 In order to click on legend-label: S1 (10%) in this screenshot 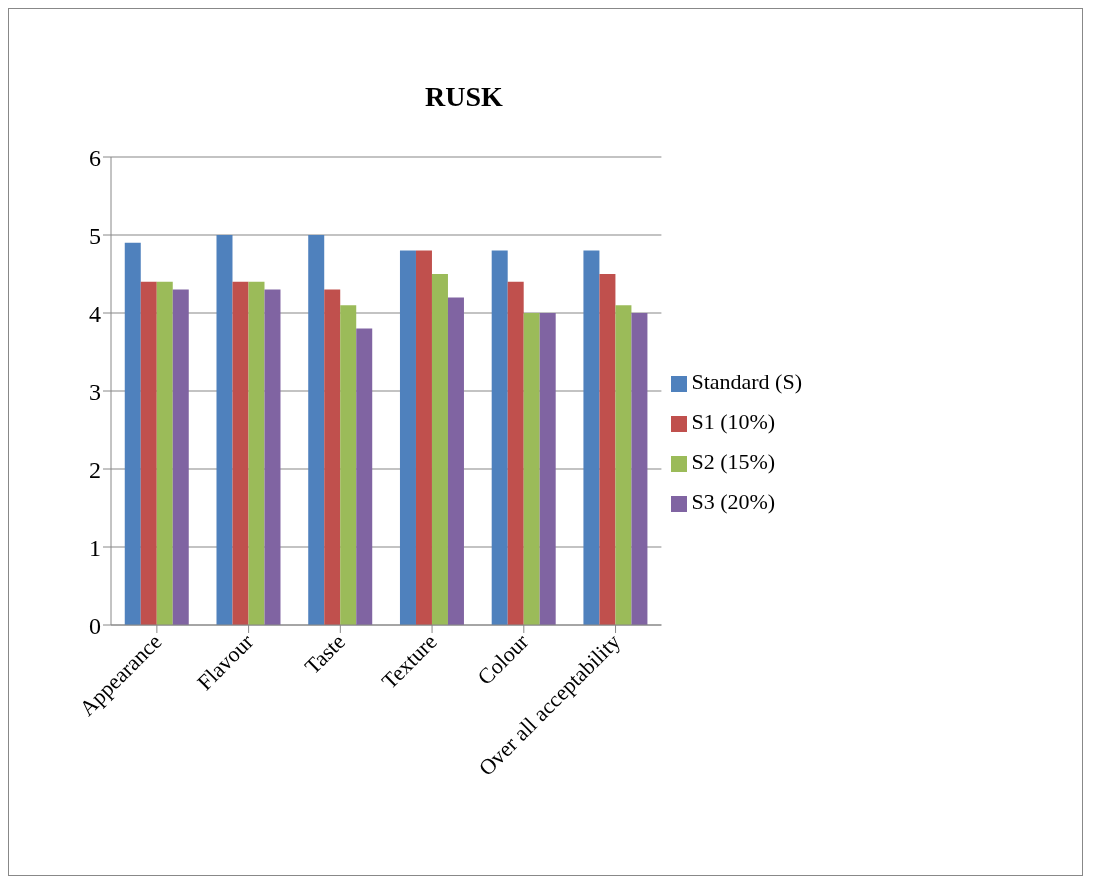, I will do `click(733, 421)`.